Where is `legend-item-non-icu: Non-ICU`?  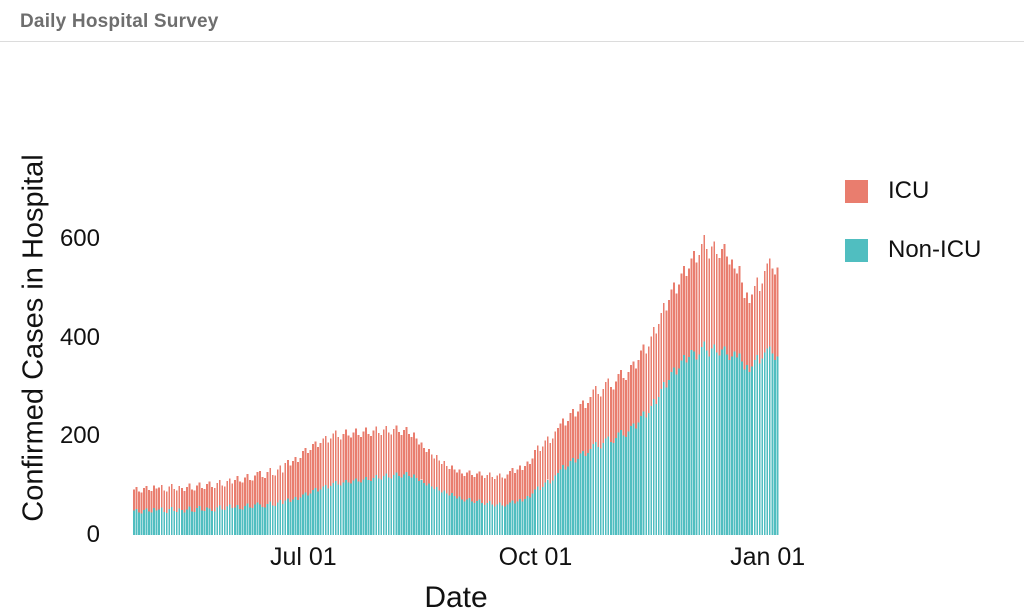
legend-item-non-icu: Non-ICU is located at coordinates (913, 250).